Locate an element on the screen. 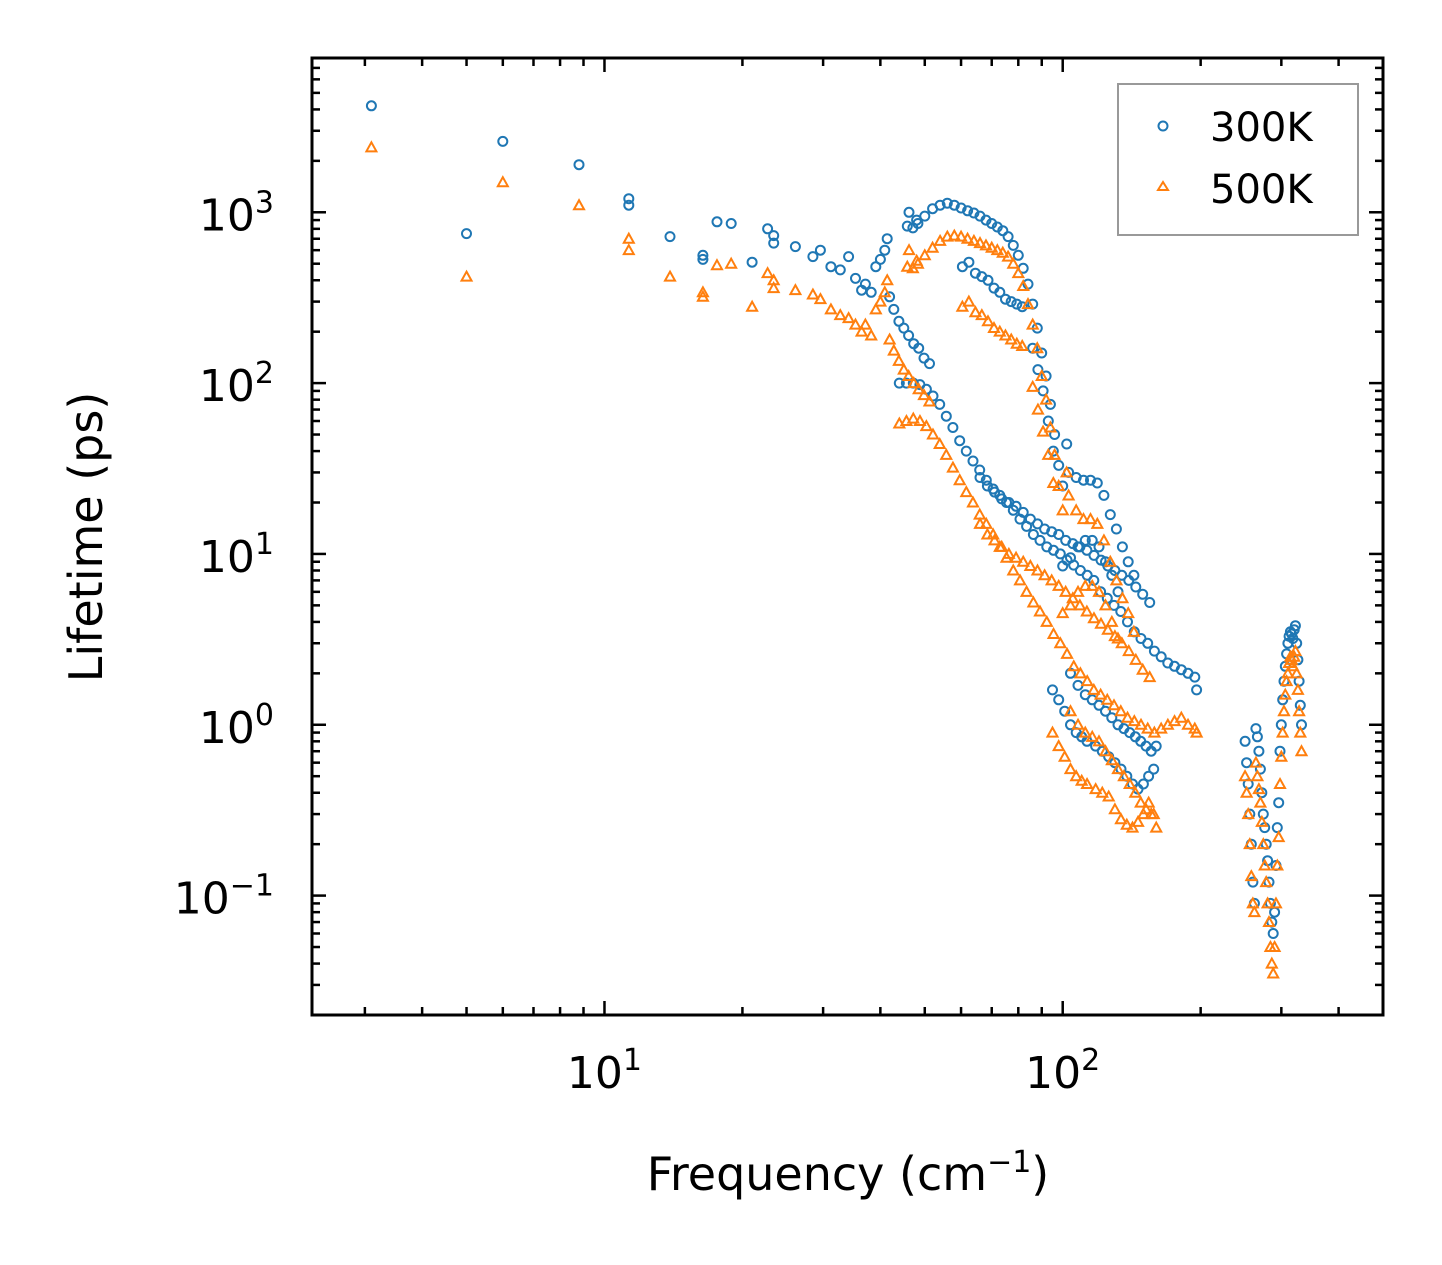  legend: 300K 500K is located at coordinates (1238, 159).